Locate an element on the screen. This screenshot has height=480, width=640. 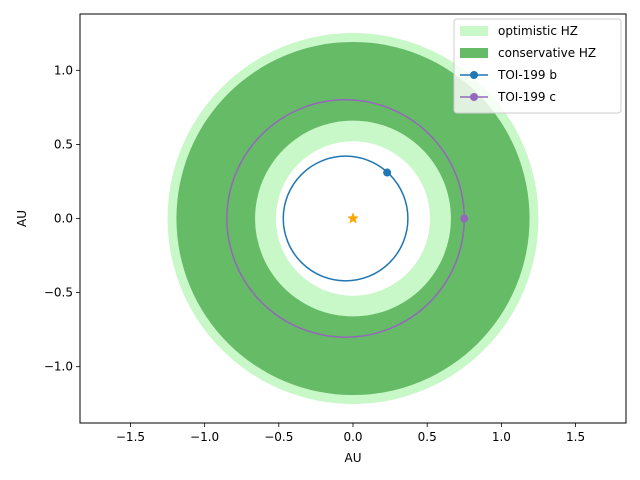
x-tick-label: −0.5 is located at coordinates (278, 437).